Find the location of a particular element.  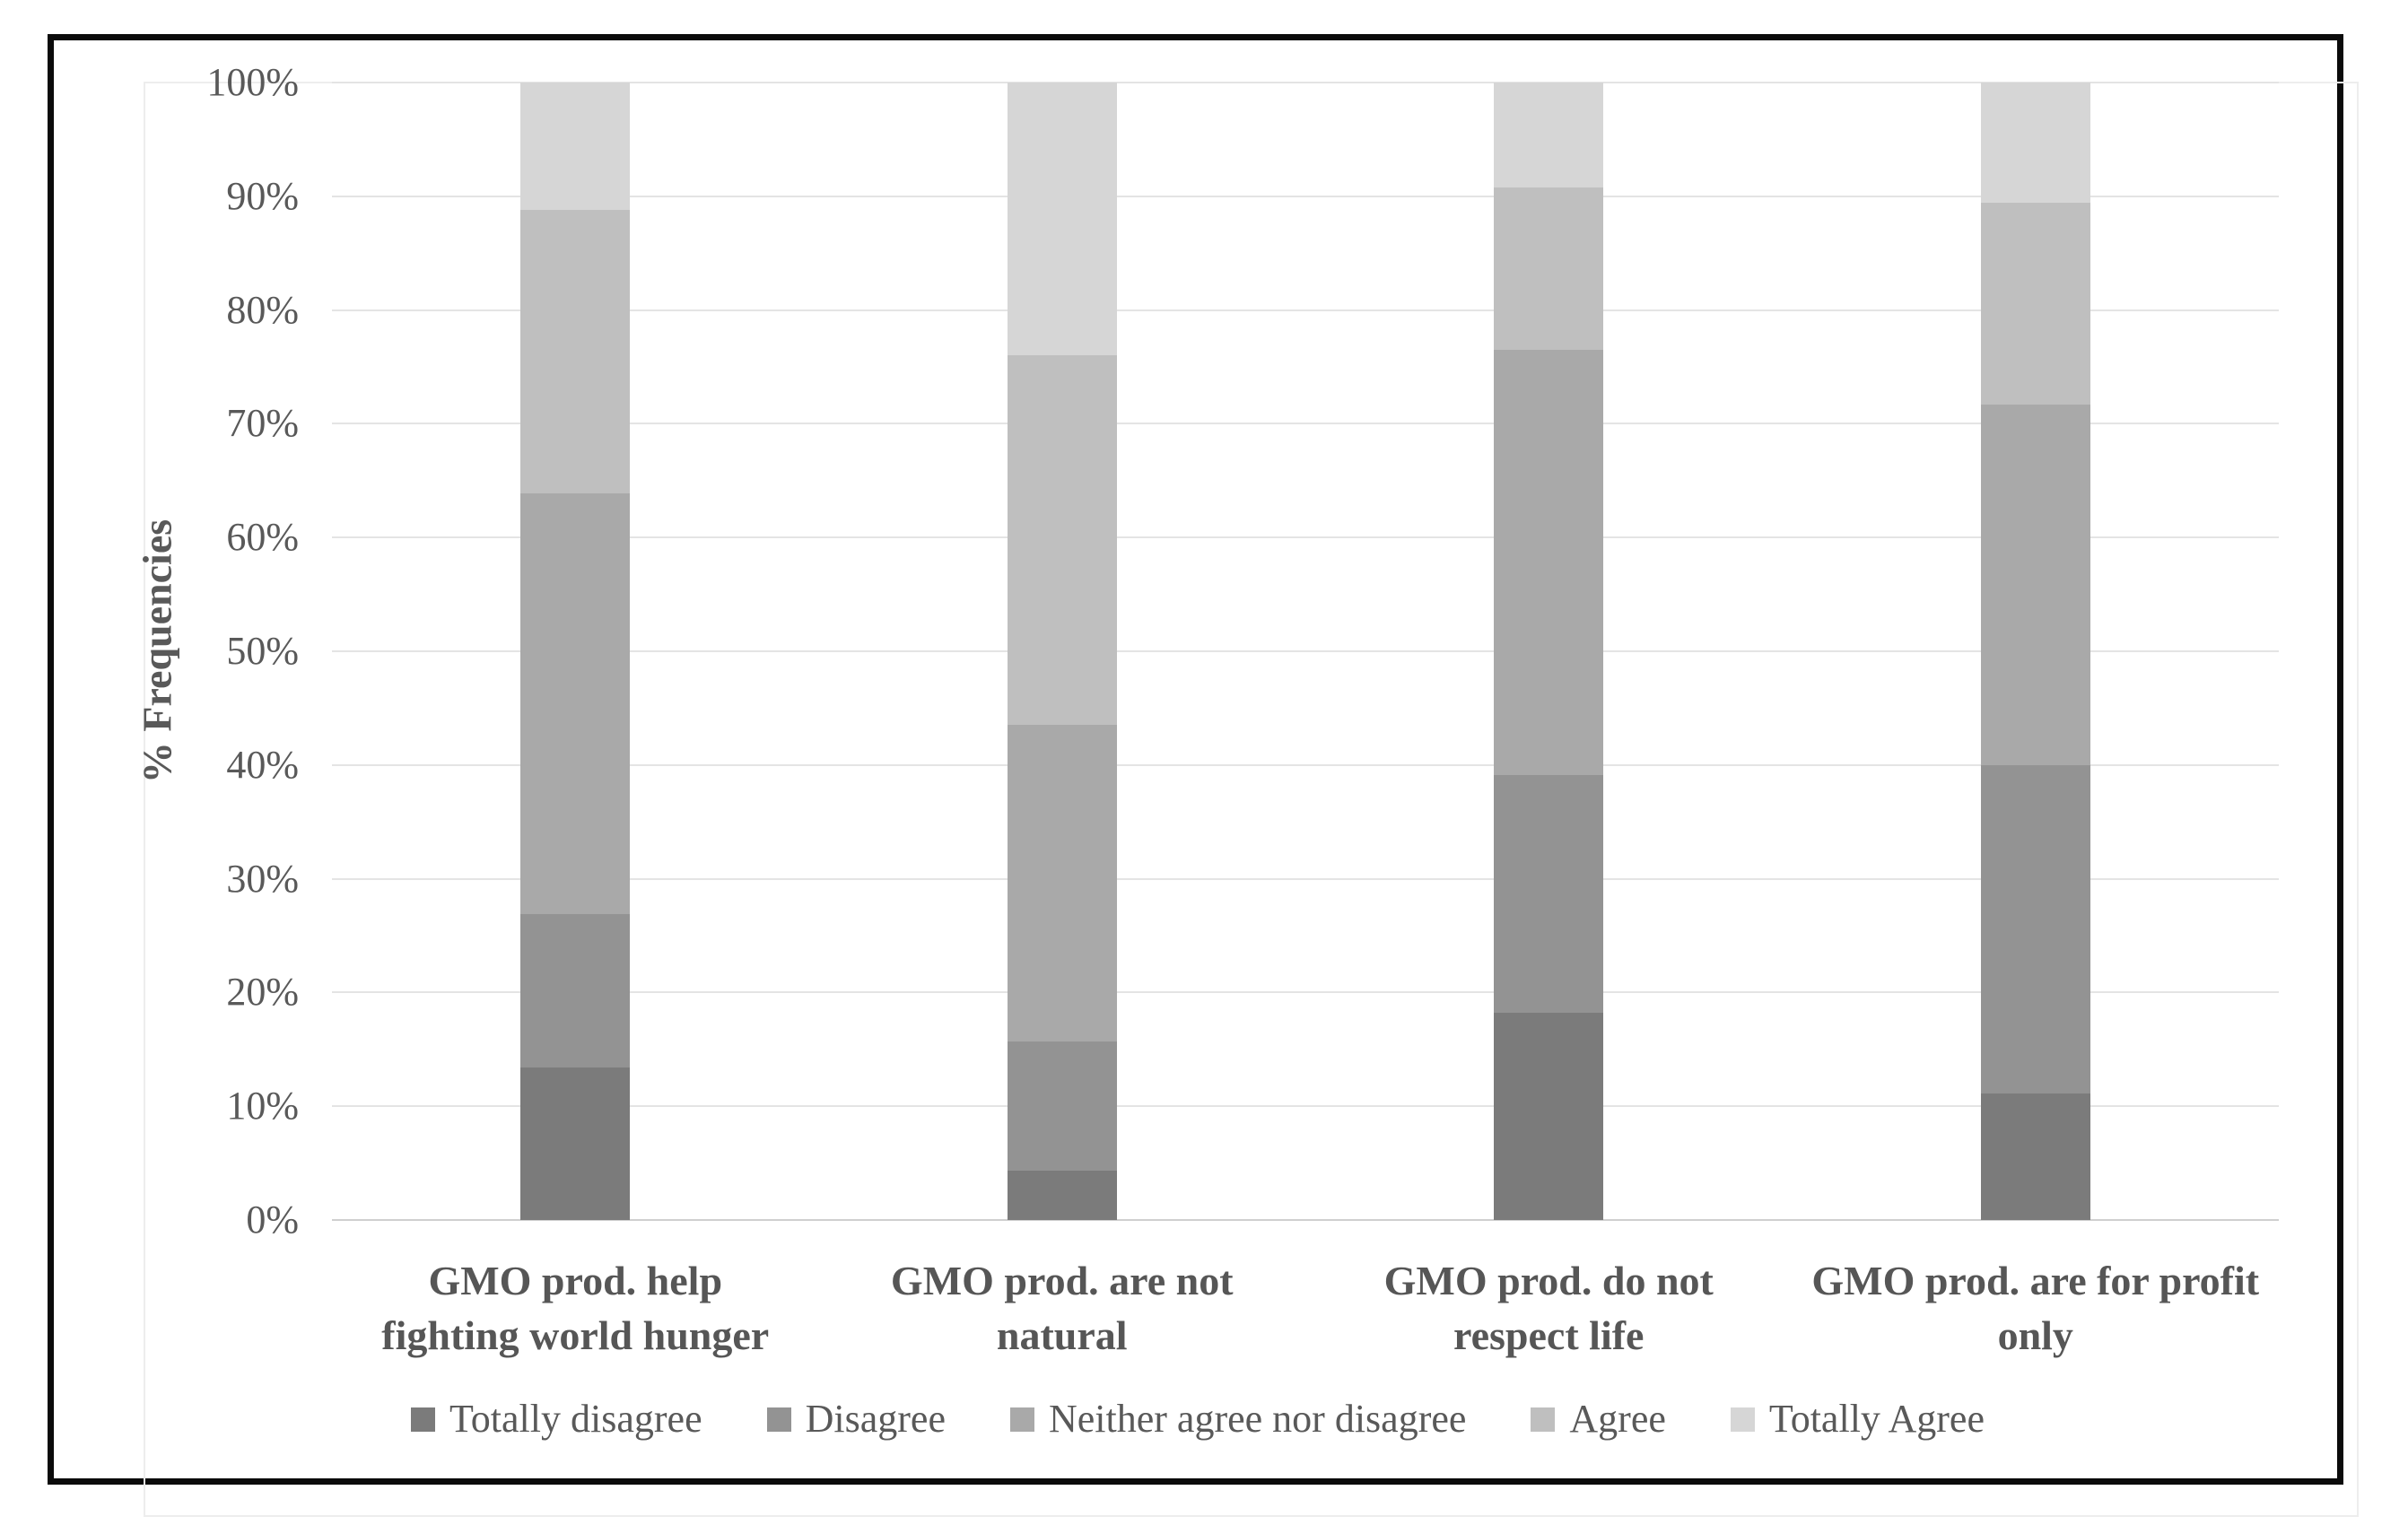

legend-item: Agree is located at coordinates (1598, 1419).